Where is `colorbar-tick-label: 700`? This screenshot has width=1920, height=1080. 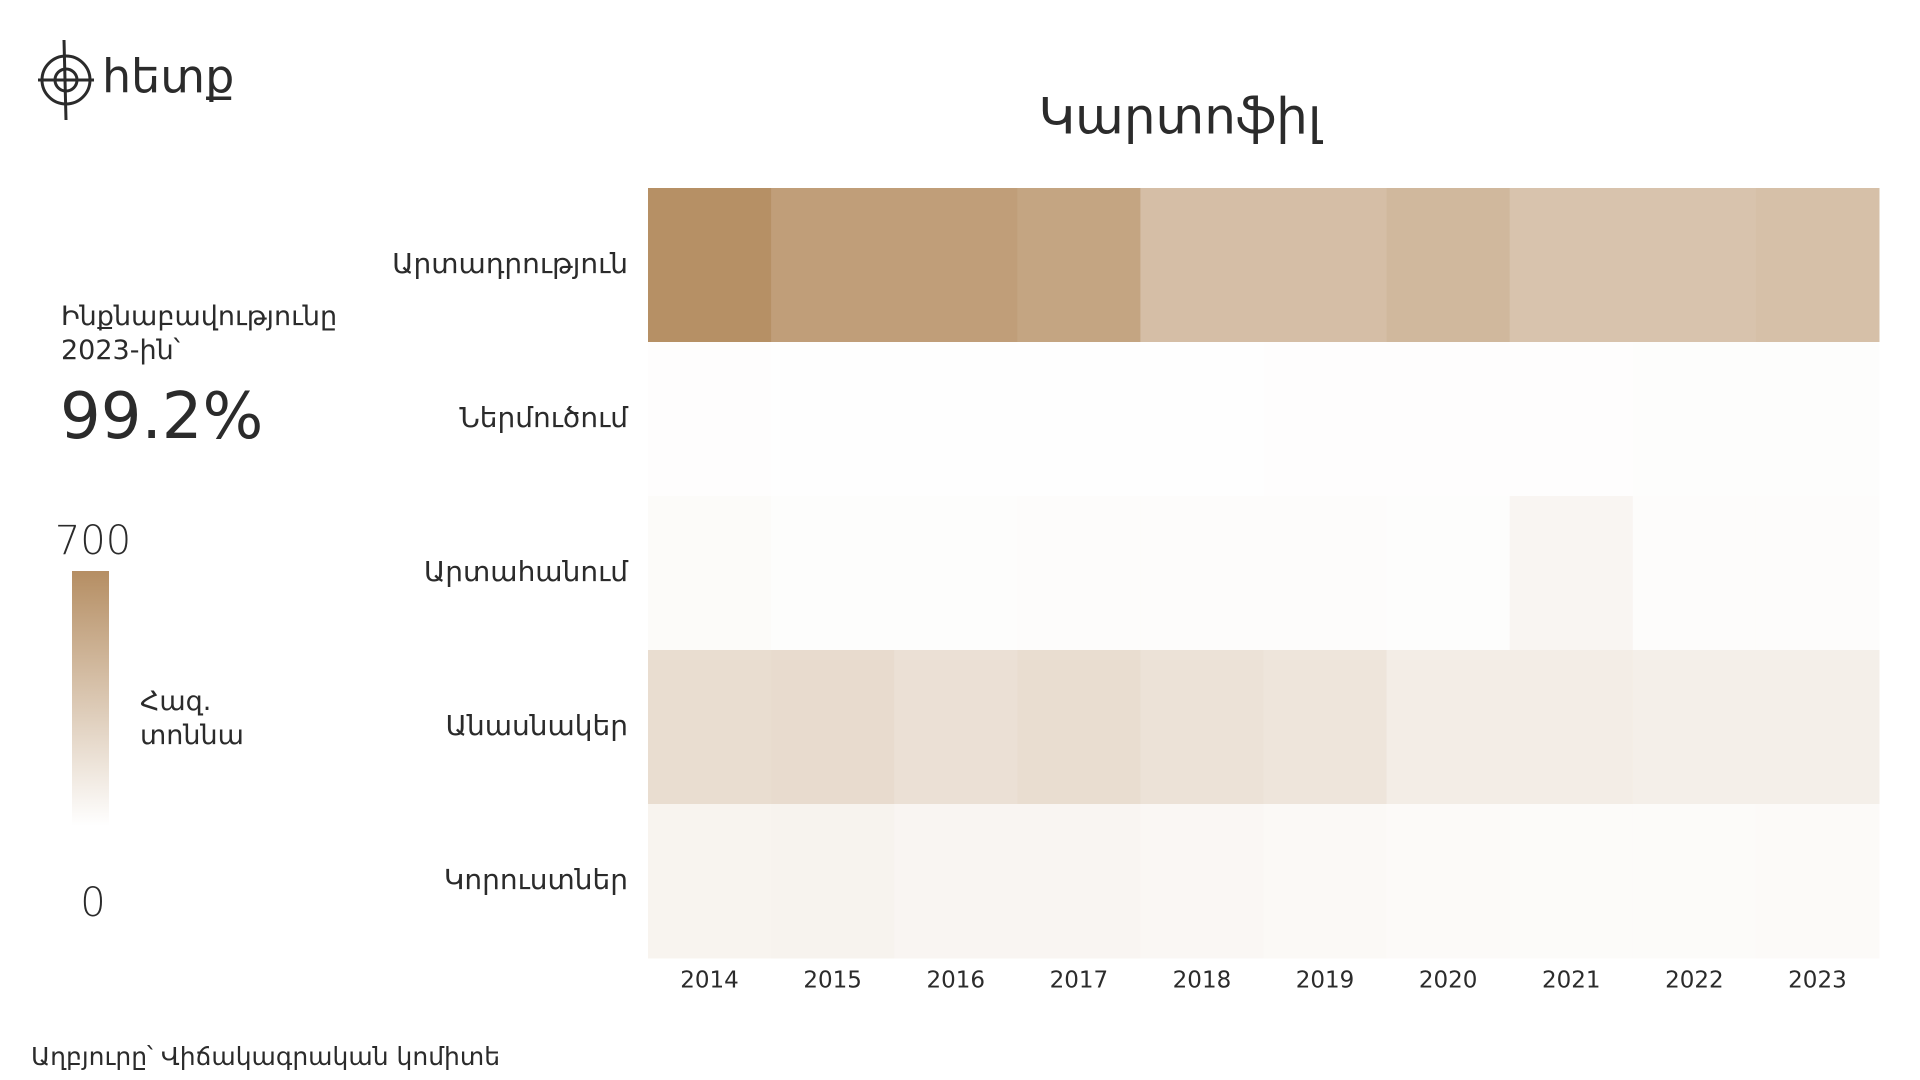 colorbar-tick-label: 700 is located at coordinates (93, 541).